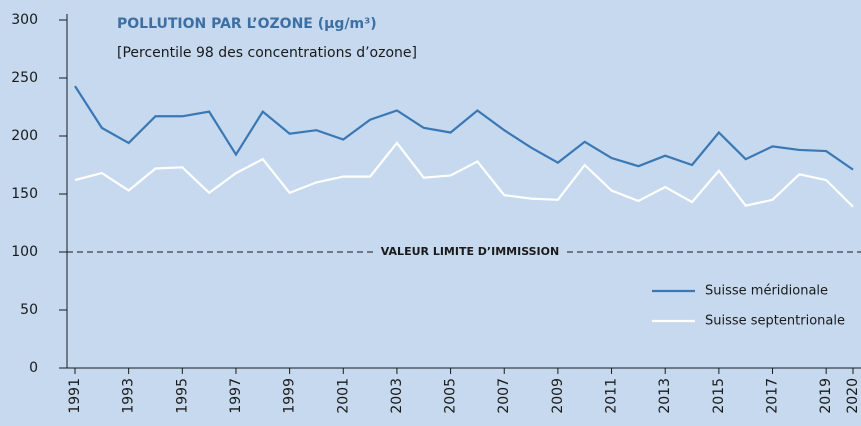 The image size is (861, 426). What do you see at coordinates (24, 194) in the screenshot?
I see `y-tick-label: 150` at bounding box center [24, 194].